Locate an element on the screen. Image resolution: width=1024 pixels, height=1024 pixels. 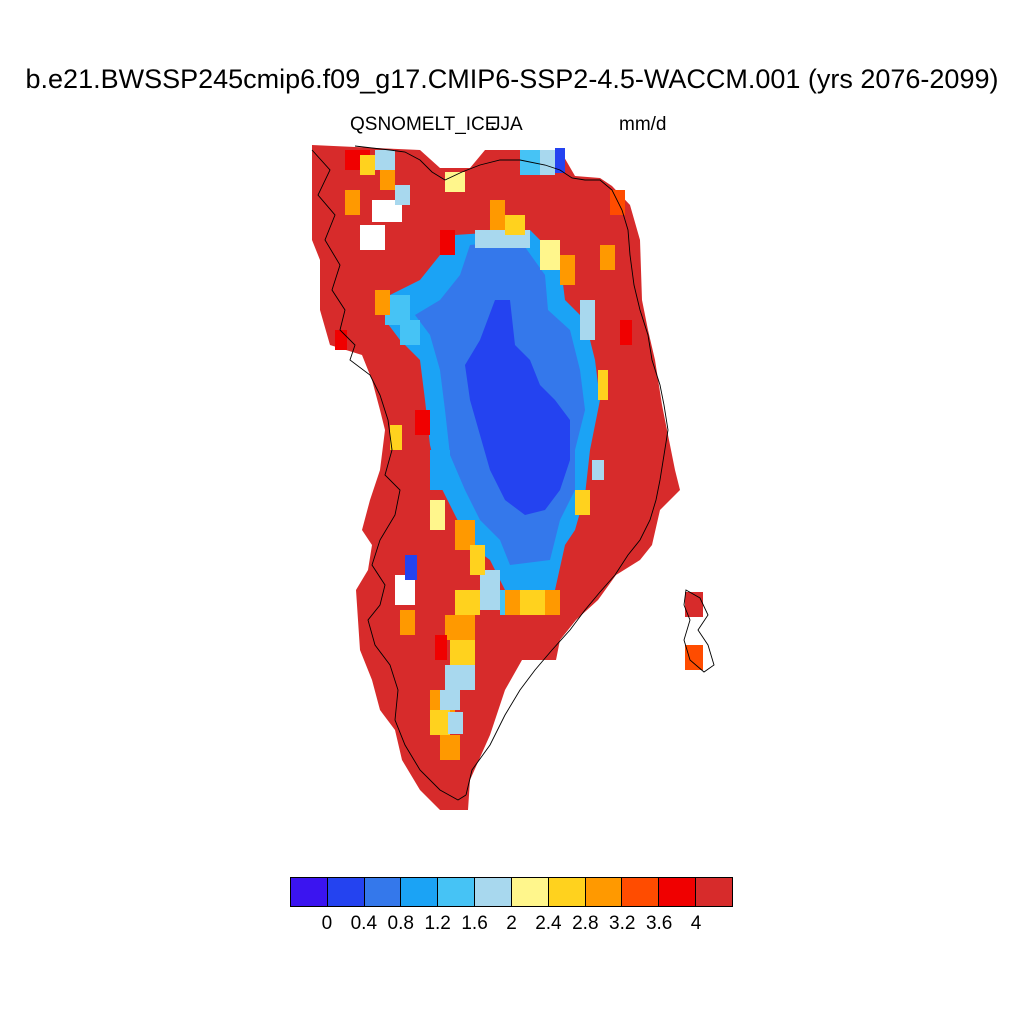
variable-label: QSNOMELT_ICE is located at coordinates (424, 124).